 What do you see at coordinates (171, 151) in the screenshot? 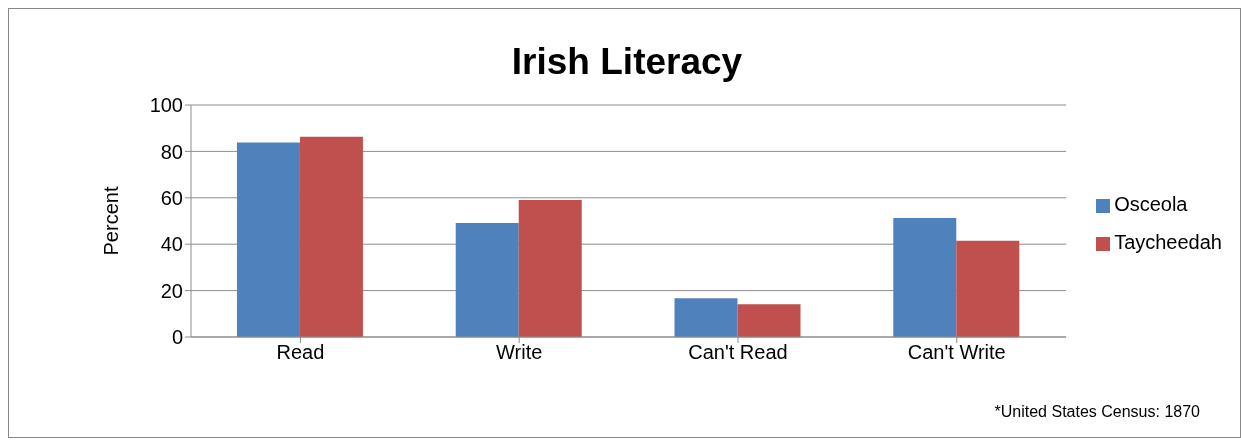
I see `y-tick-label: 80` at bounding box center [171, 151].